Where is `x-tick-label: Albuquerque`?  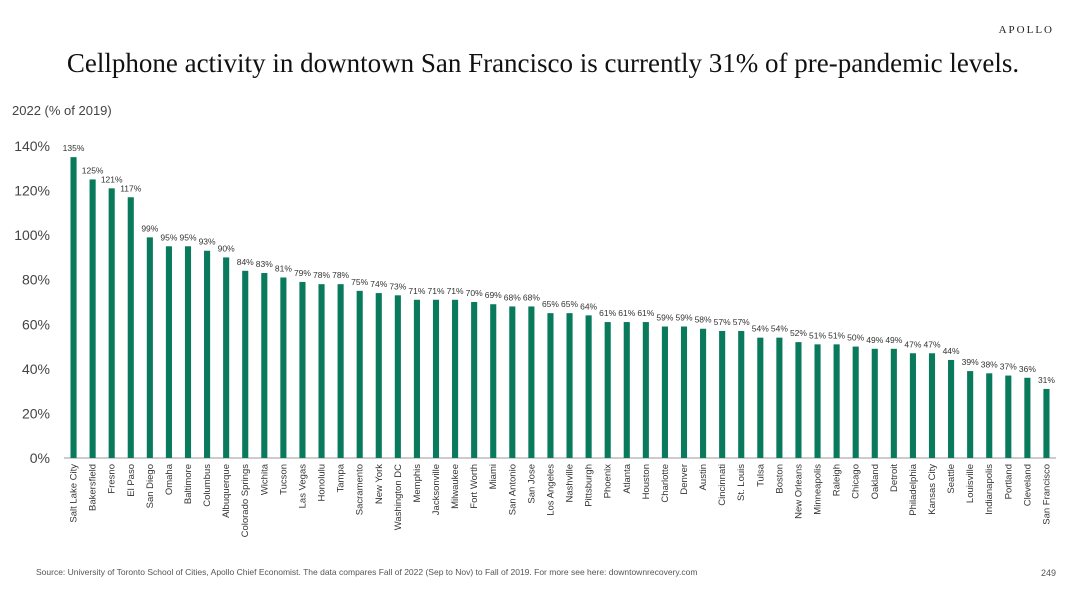
x-tick-label: Albuquerque is located at coordinates (226, 491).